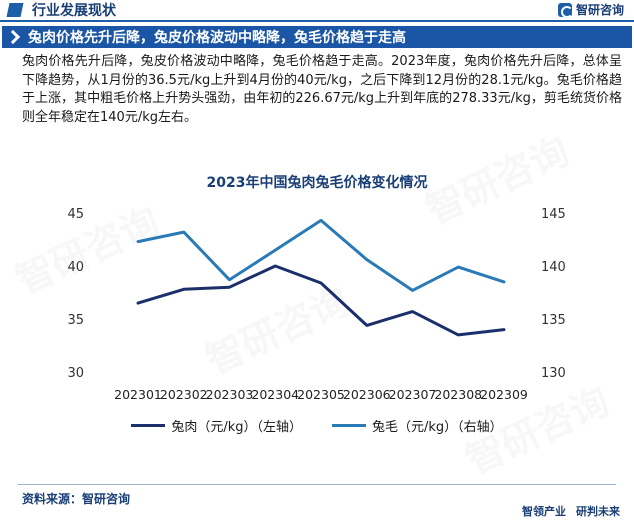 The image size is (634, 523). I want to click on chart-legend: 兔肉（元/kg）（左轴） 兔毛（元/kg）（右轴）, so click(317, 425).